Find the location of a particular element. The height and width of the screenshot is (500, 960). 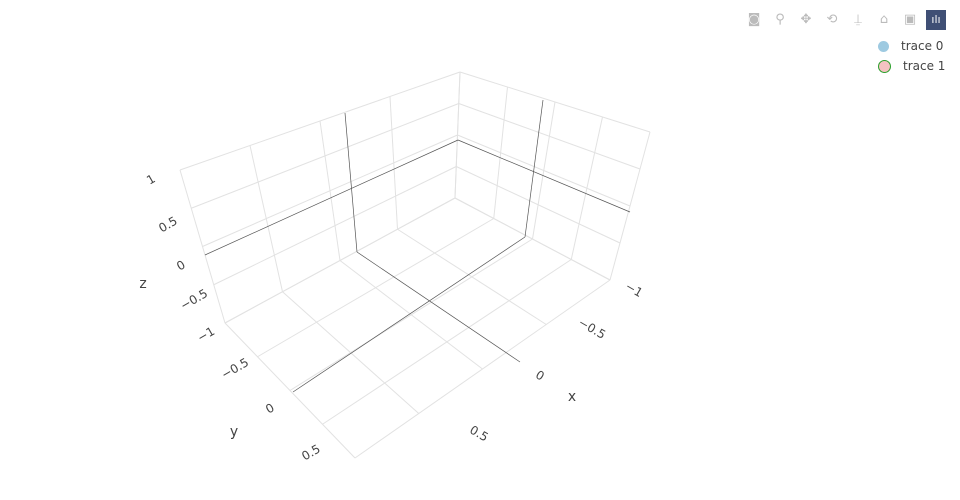

plotly-logo-icon: ılı is located at coordinates (936, 20).